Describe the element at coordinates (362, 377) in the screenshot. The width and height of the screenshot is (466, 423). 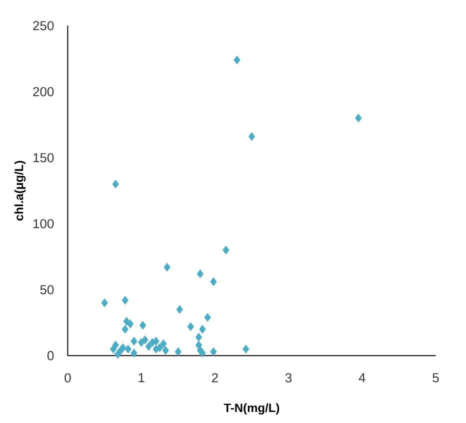
I see `x-tick-label: 4` at that location.